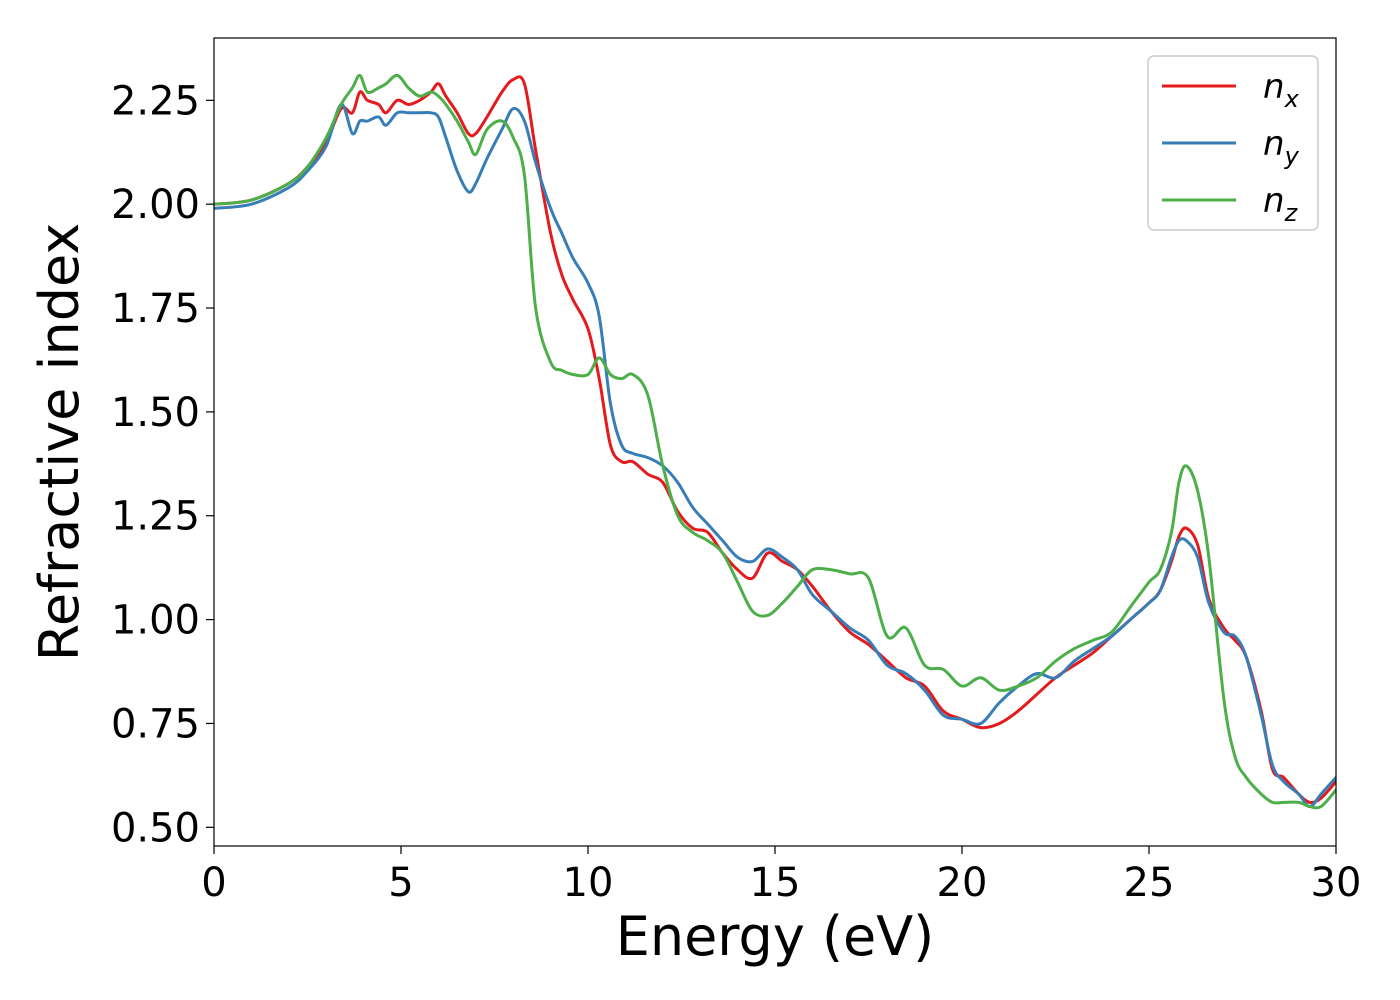 The width and height of the screenshot is (1400, 1000). I want to click on y-axis: 0.50 0.75 1.00 1.25 1.50 1.75 2.00 2.25, so click(162, 464).